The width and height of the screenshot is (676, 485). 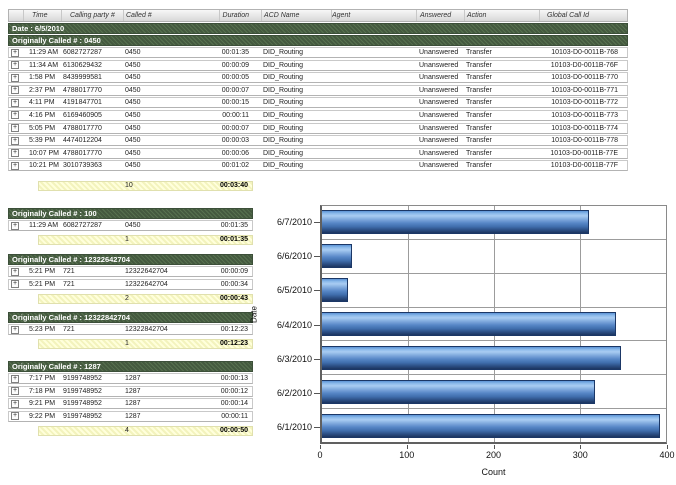 I want to click on cell-global_call_id: 10103-D0-0011B-774, so click(x=584, y=128).